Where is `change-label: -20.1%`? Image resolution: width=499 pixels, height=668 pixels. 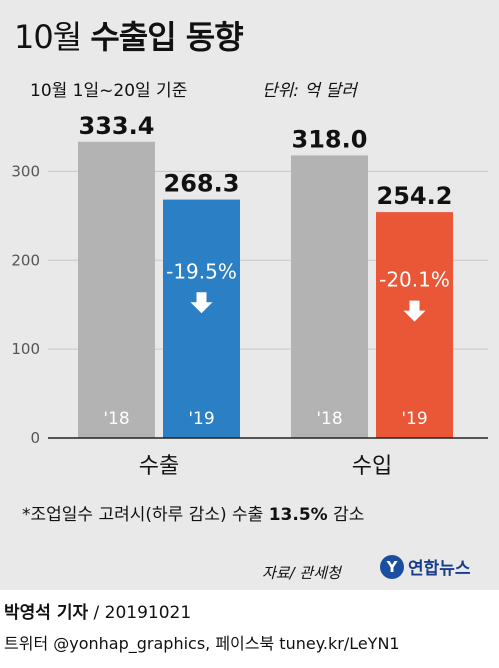 change-label: -20.1% is located at coordinates (414, 280).